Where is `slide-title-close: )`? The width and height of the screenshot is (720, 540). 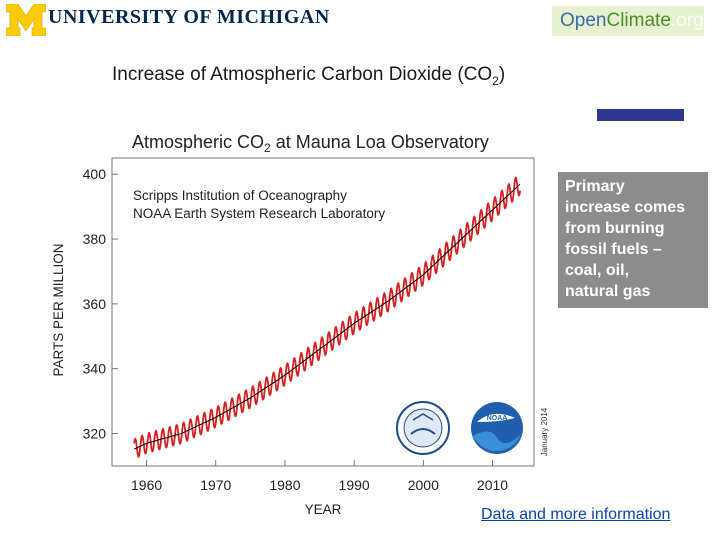 slide-title-close: ) is located at coordinates (502, 74).